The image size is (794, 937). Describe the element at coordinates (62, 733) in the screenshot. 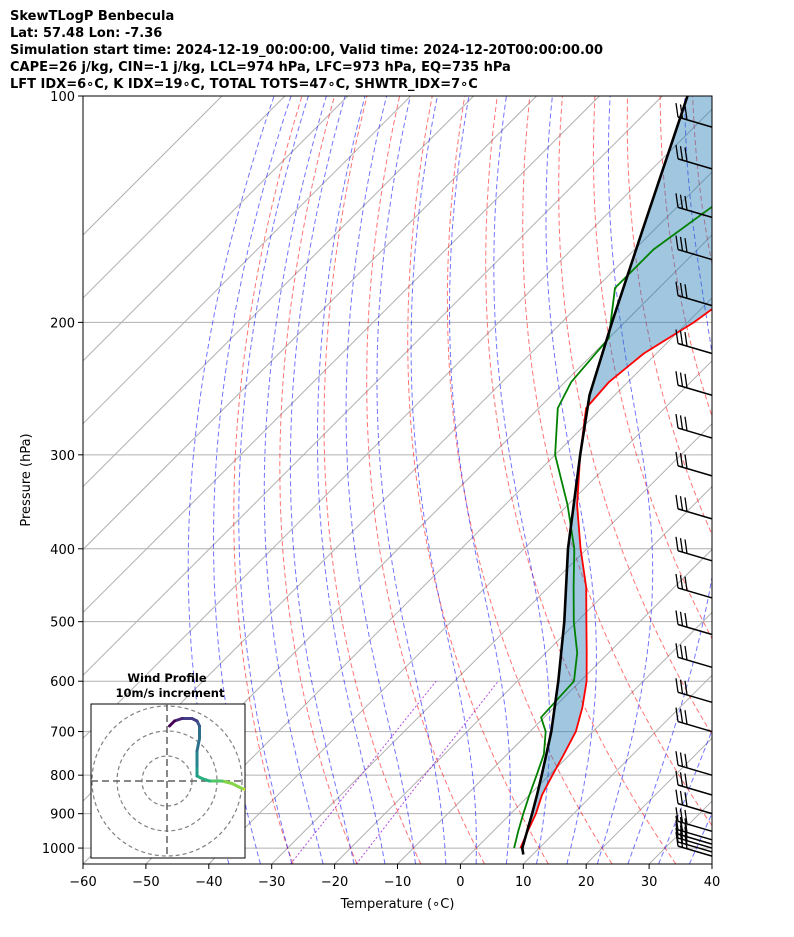

I see `y-tick-label: 700` at that location.